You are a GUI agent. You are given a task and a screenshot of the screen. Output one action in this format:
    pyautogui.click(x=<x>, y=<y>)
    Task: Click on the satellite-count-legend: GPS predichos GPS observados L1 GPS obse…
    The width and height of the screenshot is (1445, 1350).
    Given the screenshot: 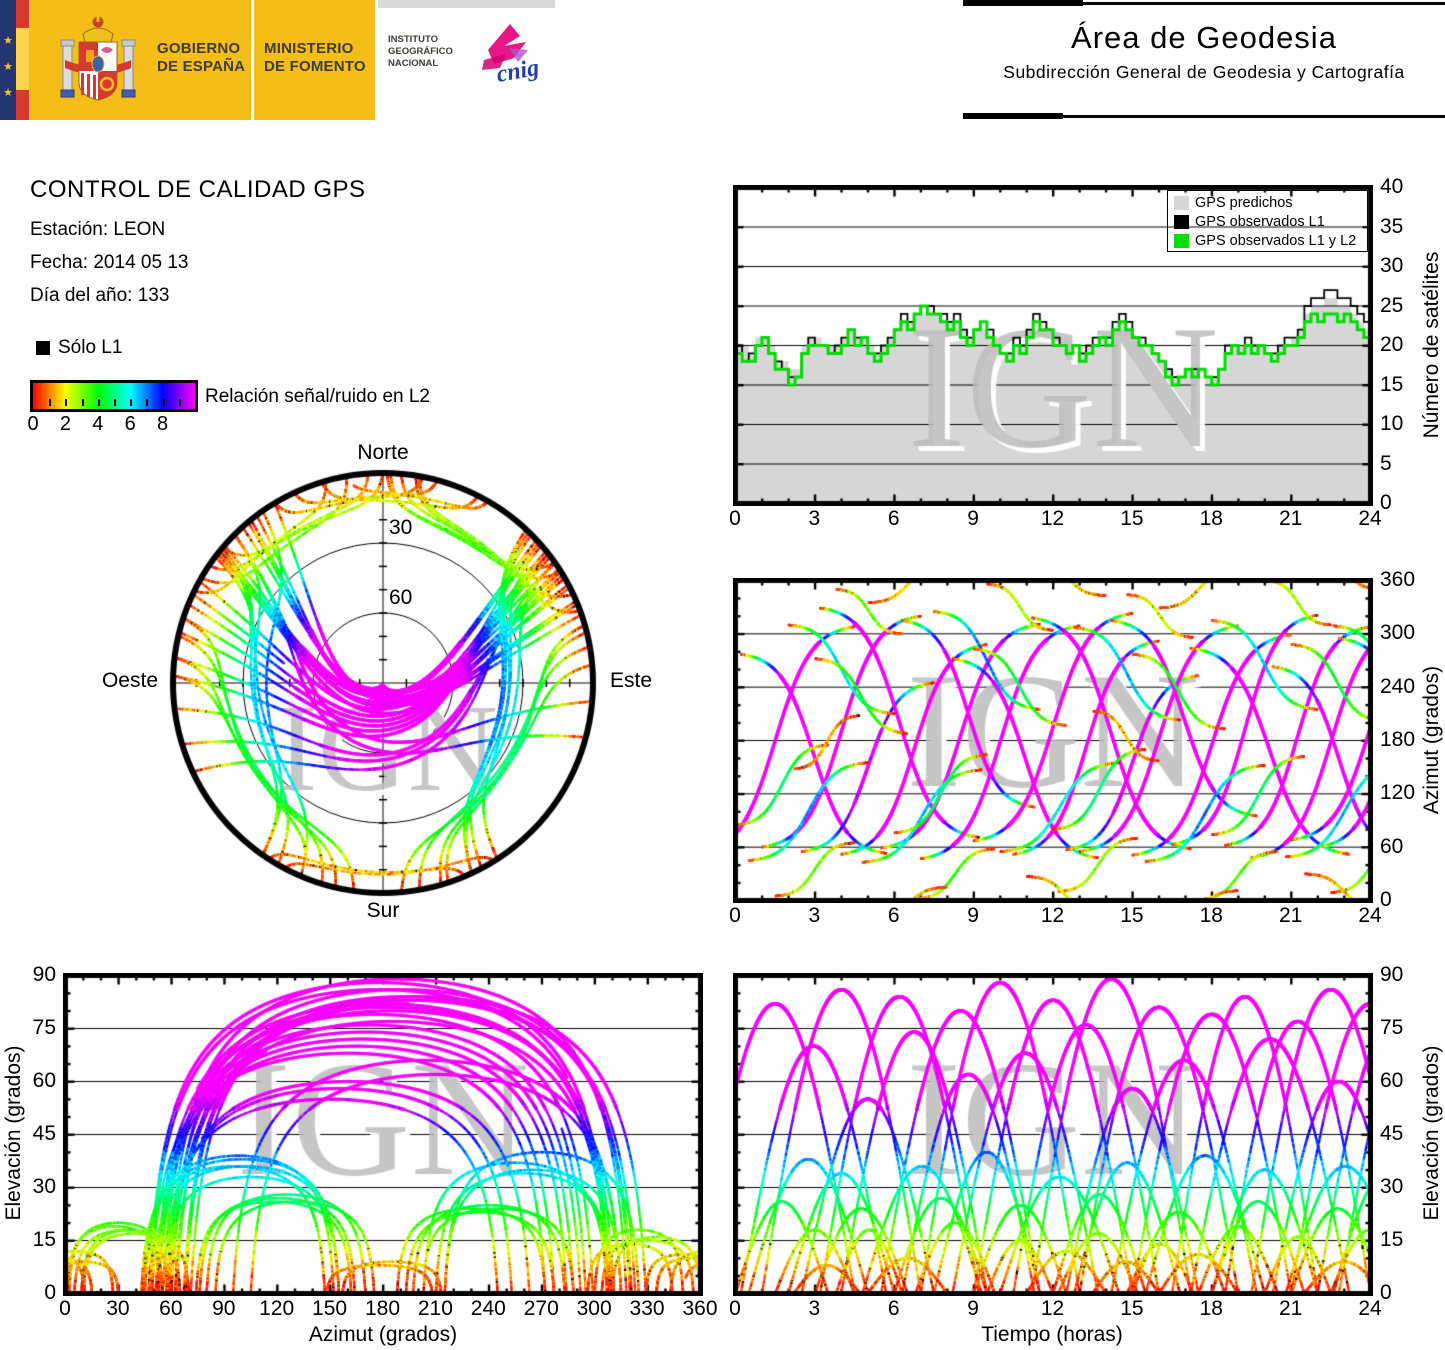 What is the action you would take?
    pyautogui.click(x=1267, y=221)
    